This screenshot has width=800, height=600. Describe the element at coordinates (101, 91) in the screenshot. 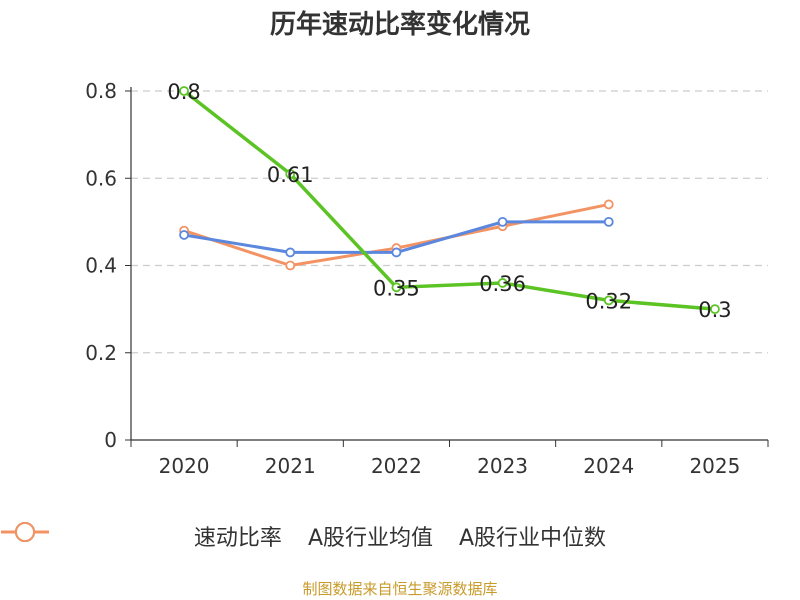

I see `y-tick-label: 0.8` at that location.